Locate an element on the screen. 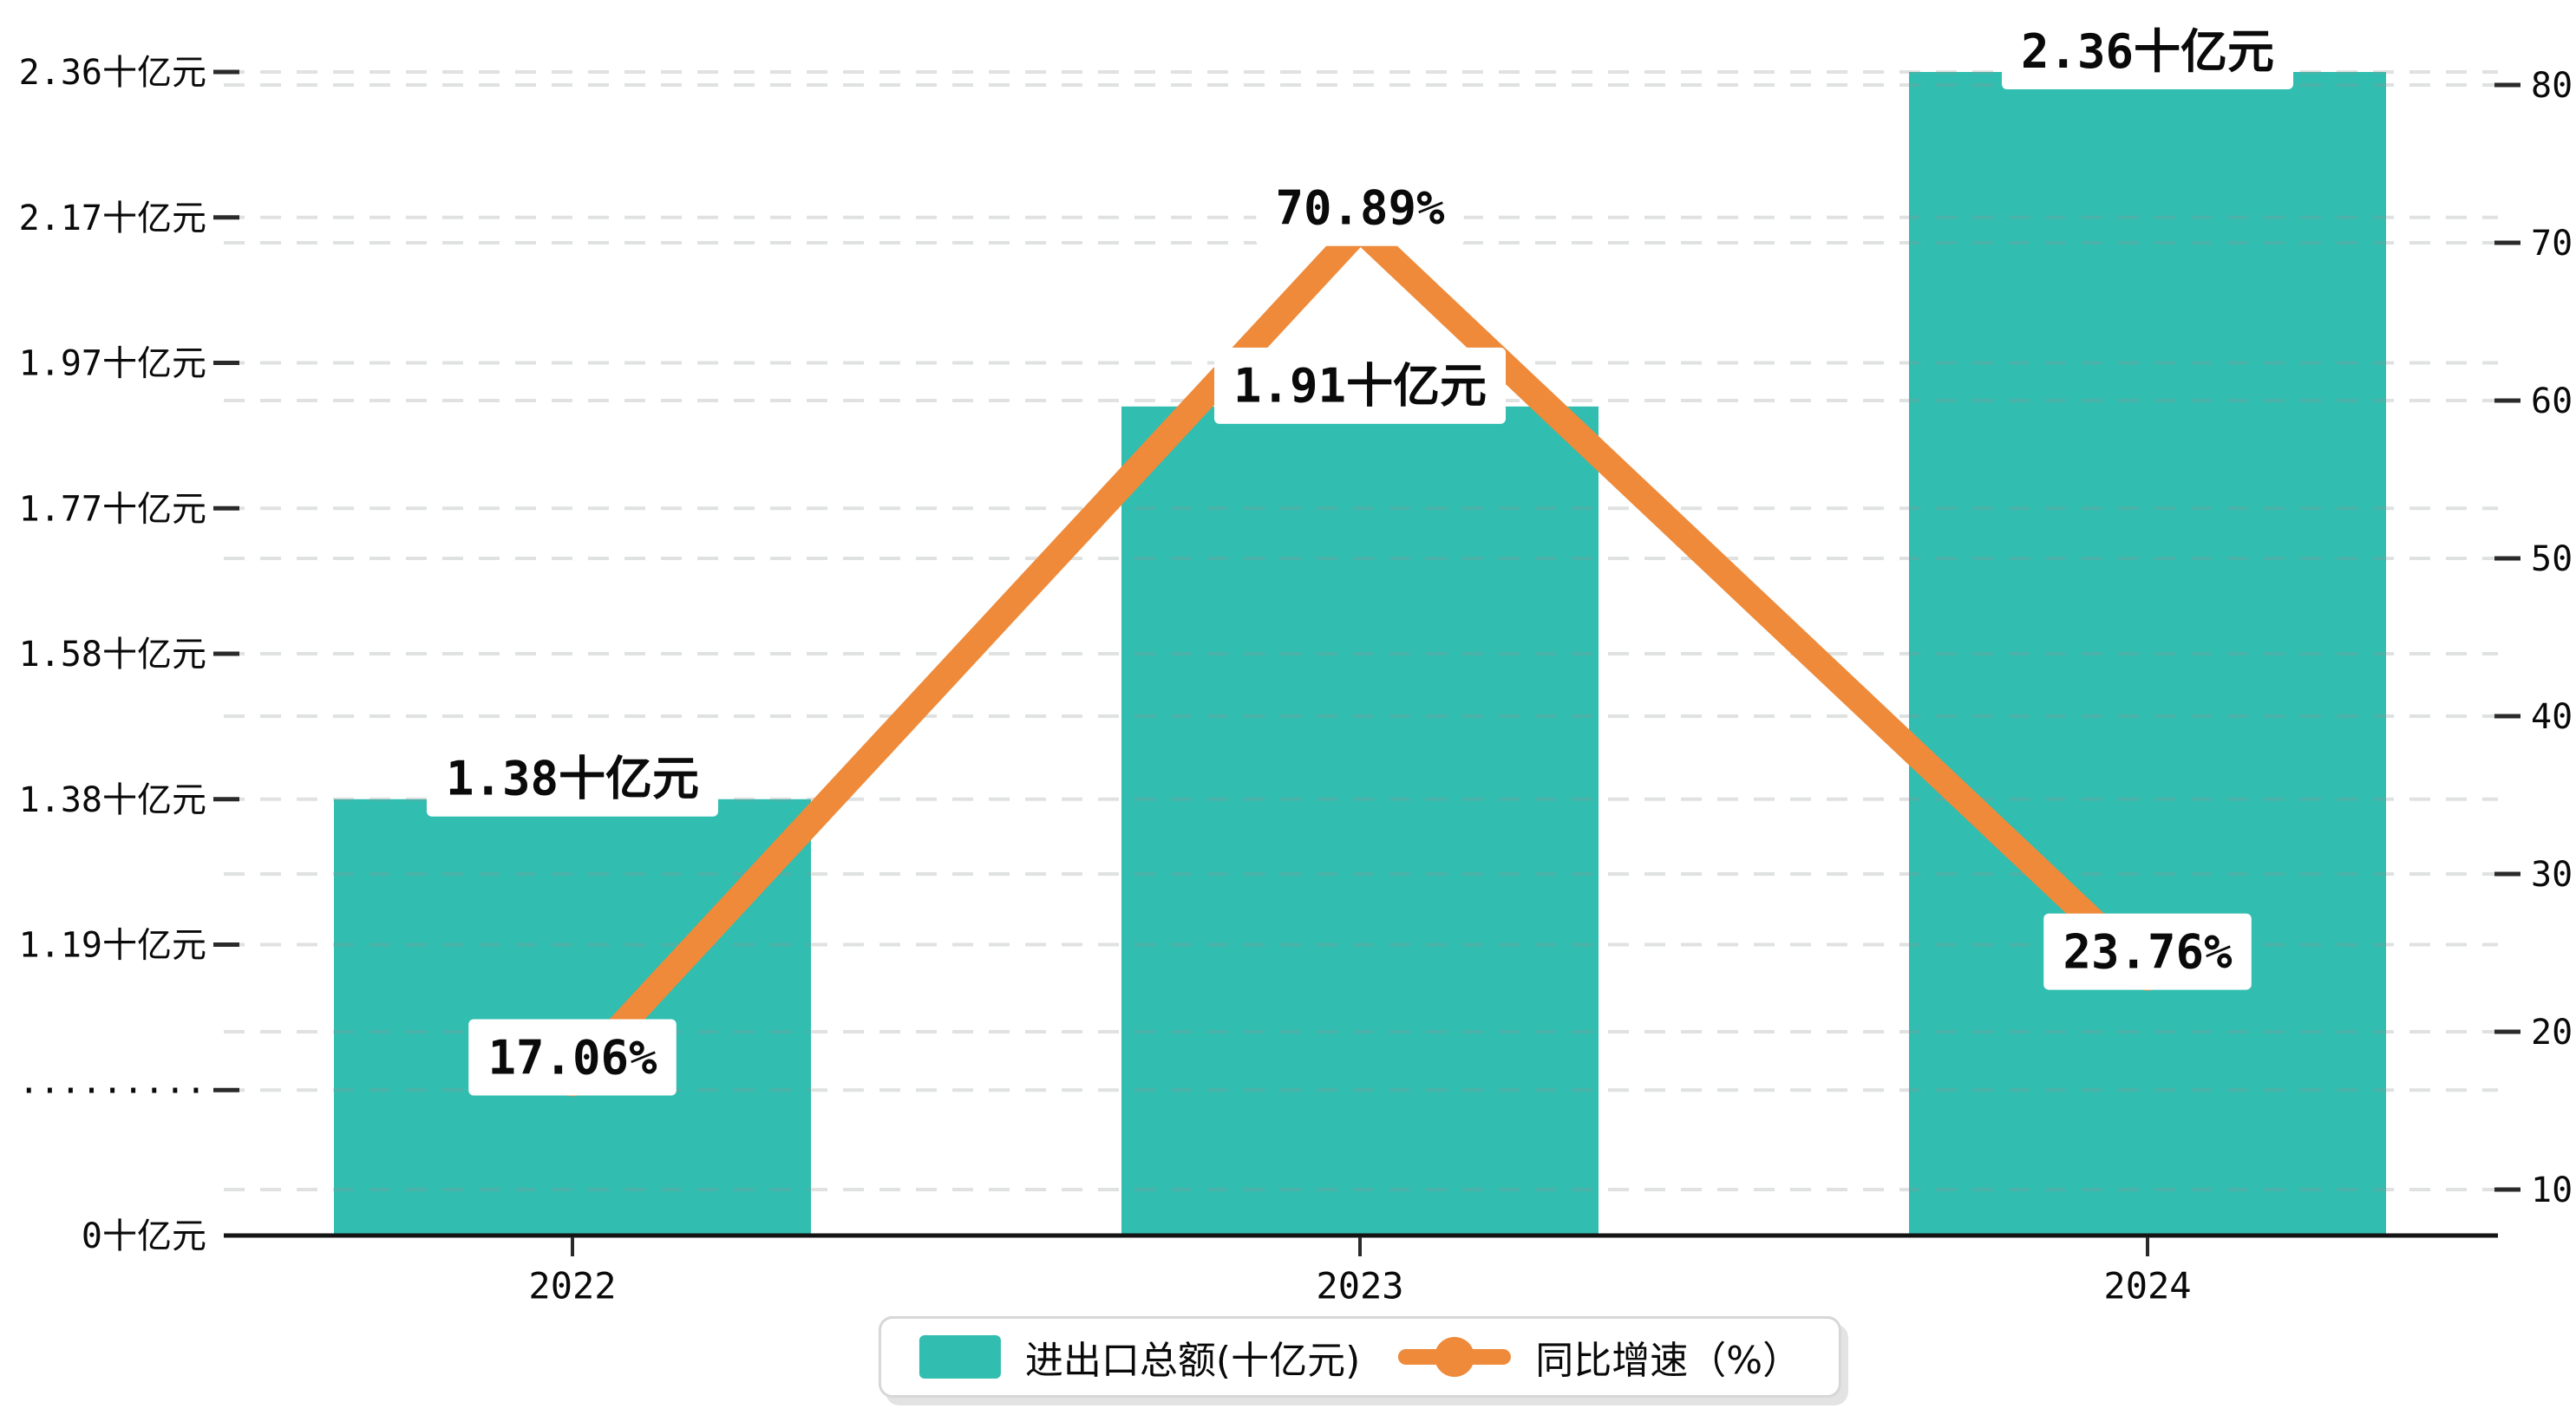  left-axis-label: 1.19十亿元 is located at coordinates (112, 946).